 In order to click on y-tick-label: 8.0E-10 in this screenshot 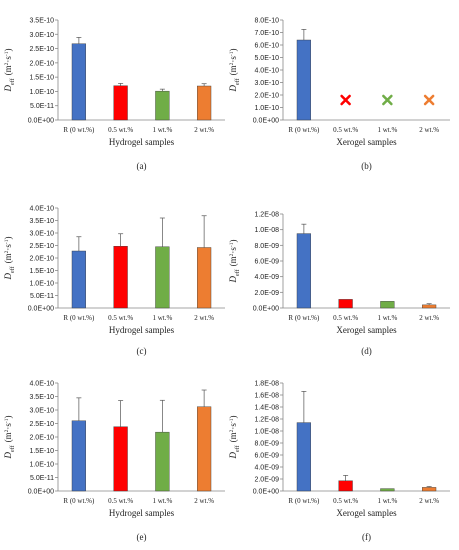, I will do `click(266, 21)`.